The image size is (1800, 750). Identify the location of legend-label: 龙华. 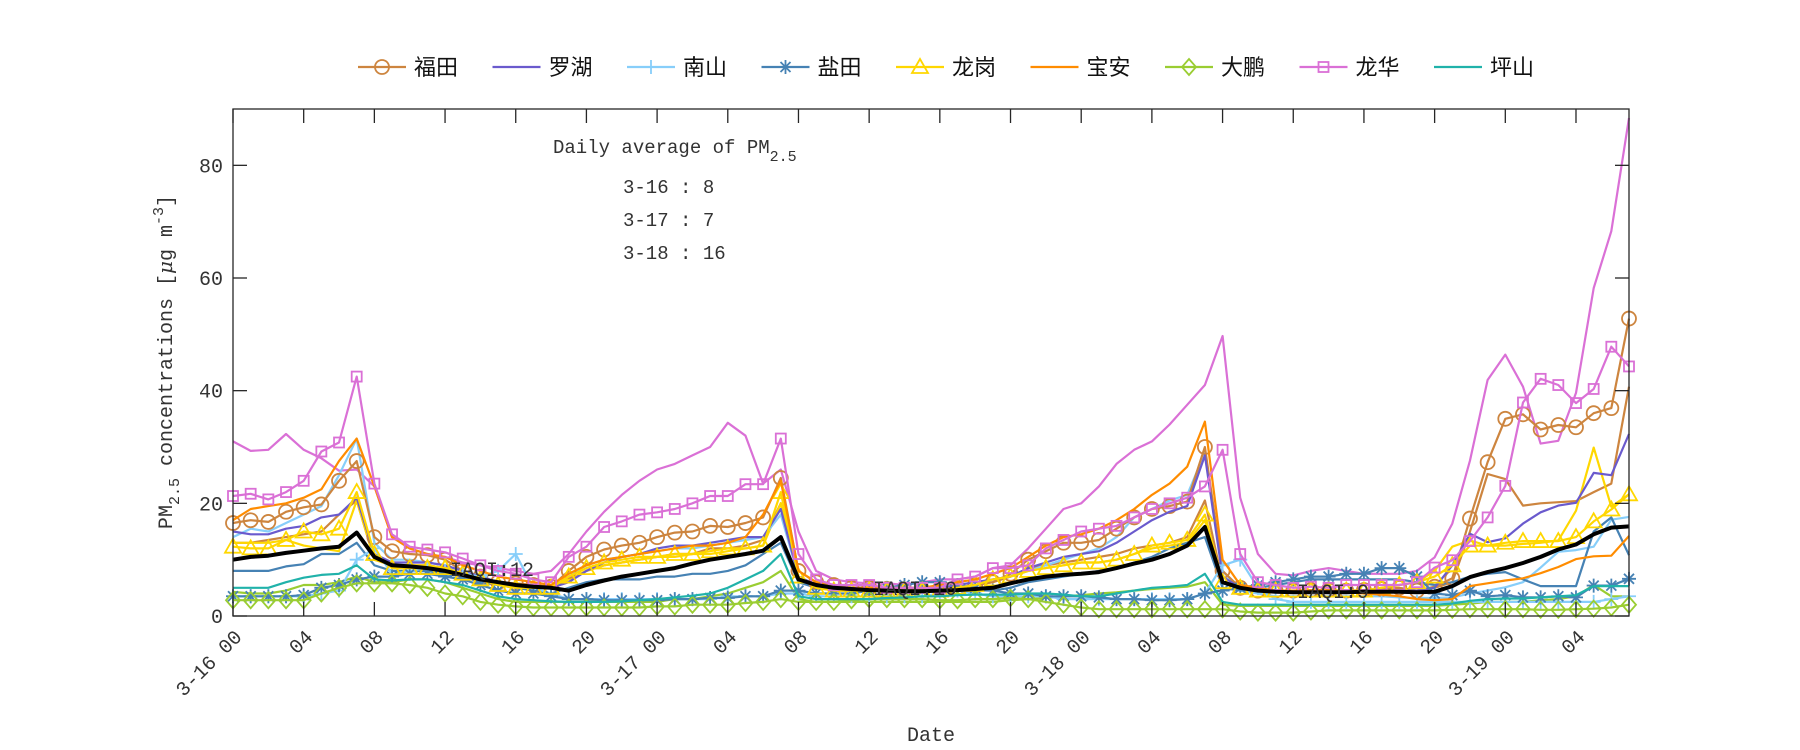
(1378, 68).